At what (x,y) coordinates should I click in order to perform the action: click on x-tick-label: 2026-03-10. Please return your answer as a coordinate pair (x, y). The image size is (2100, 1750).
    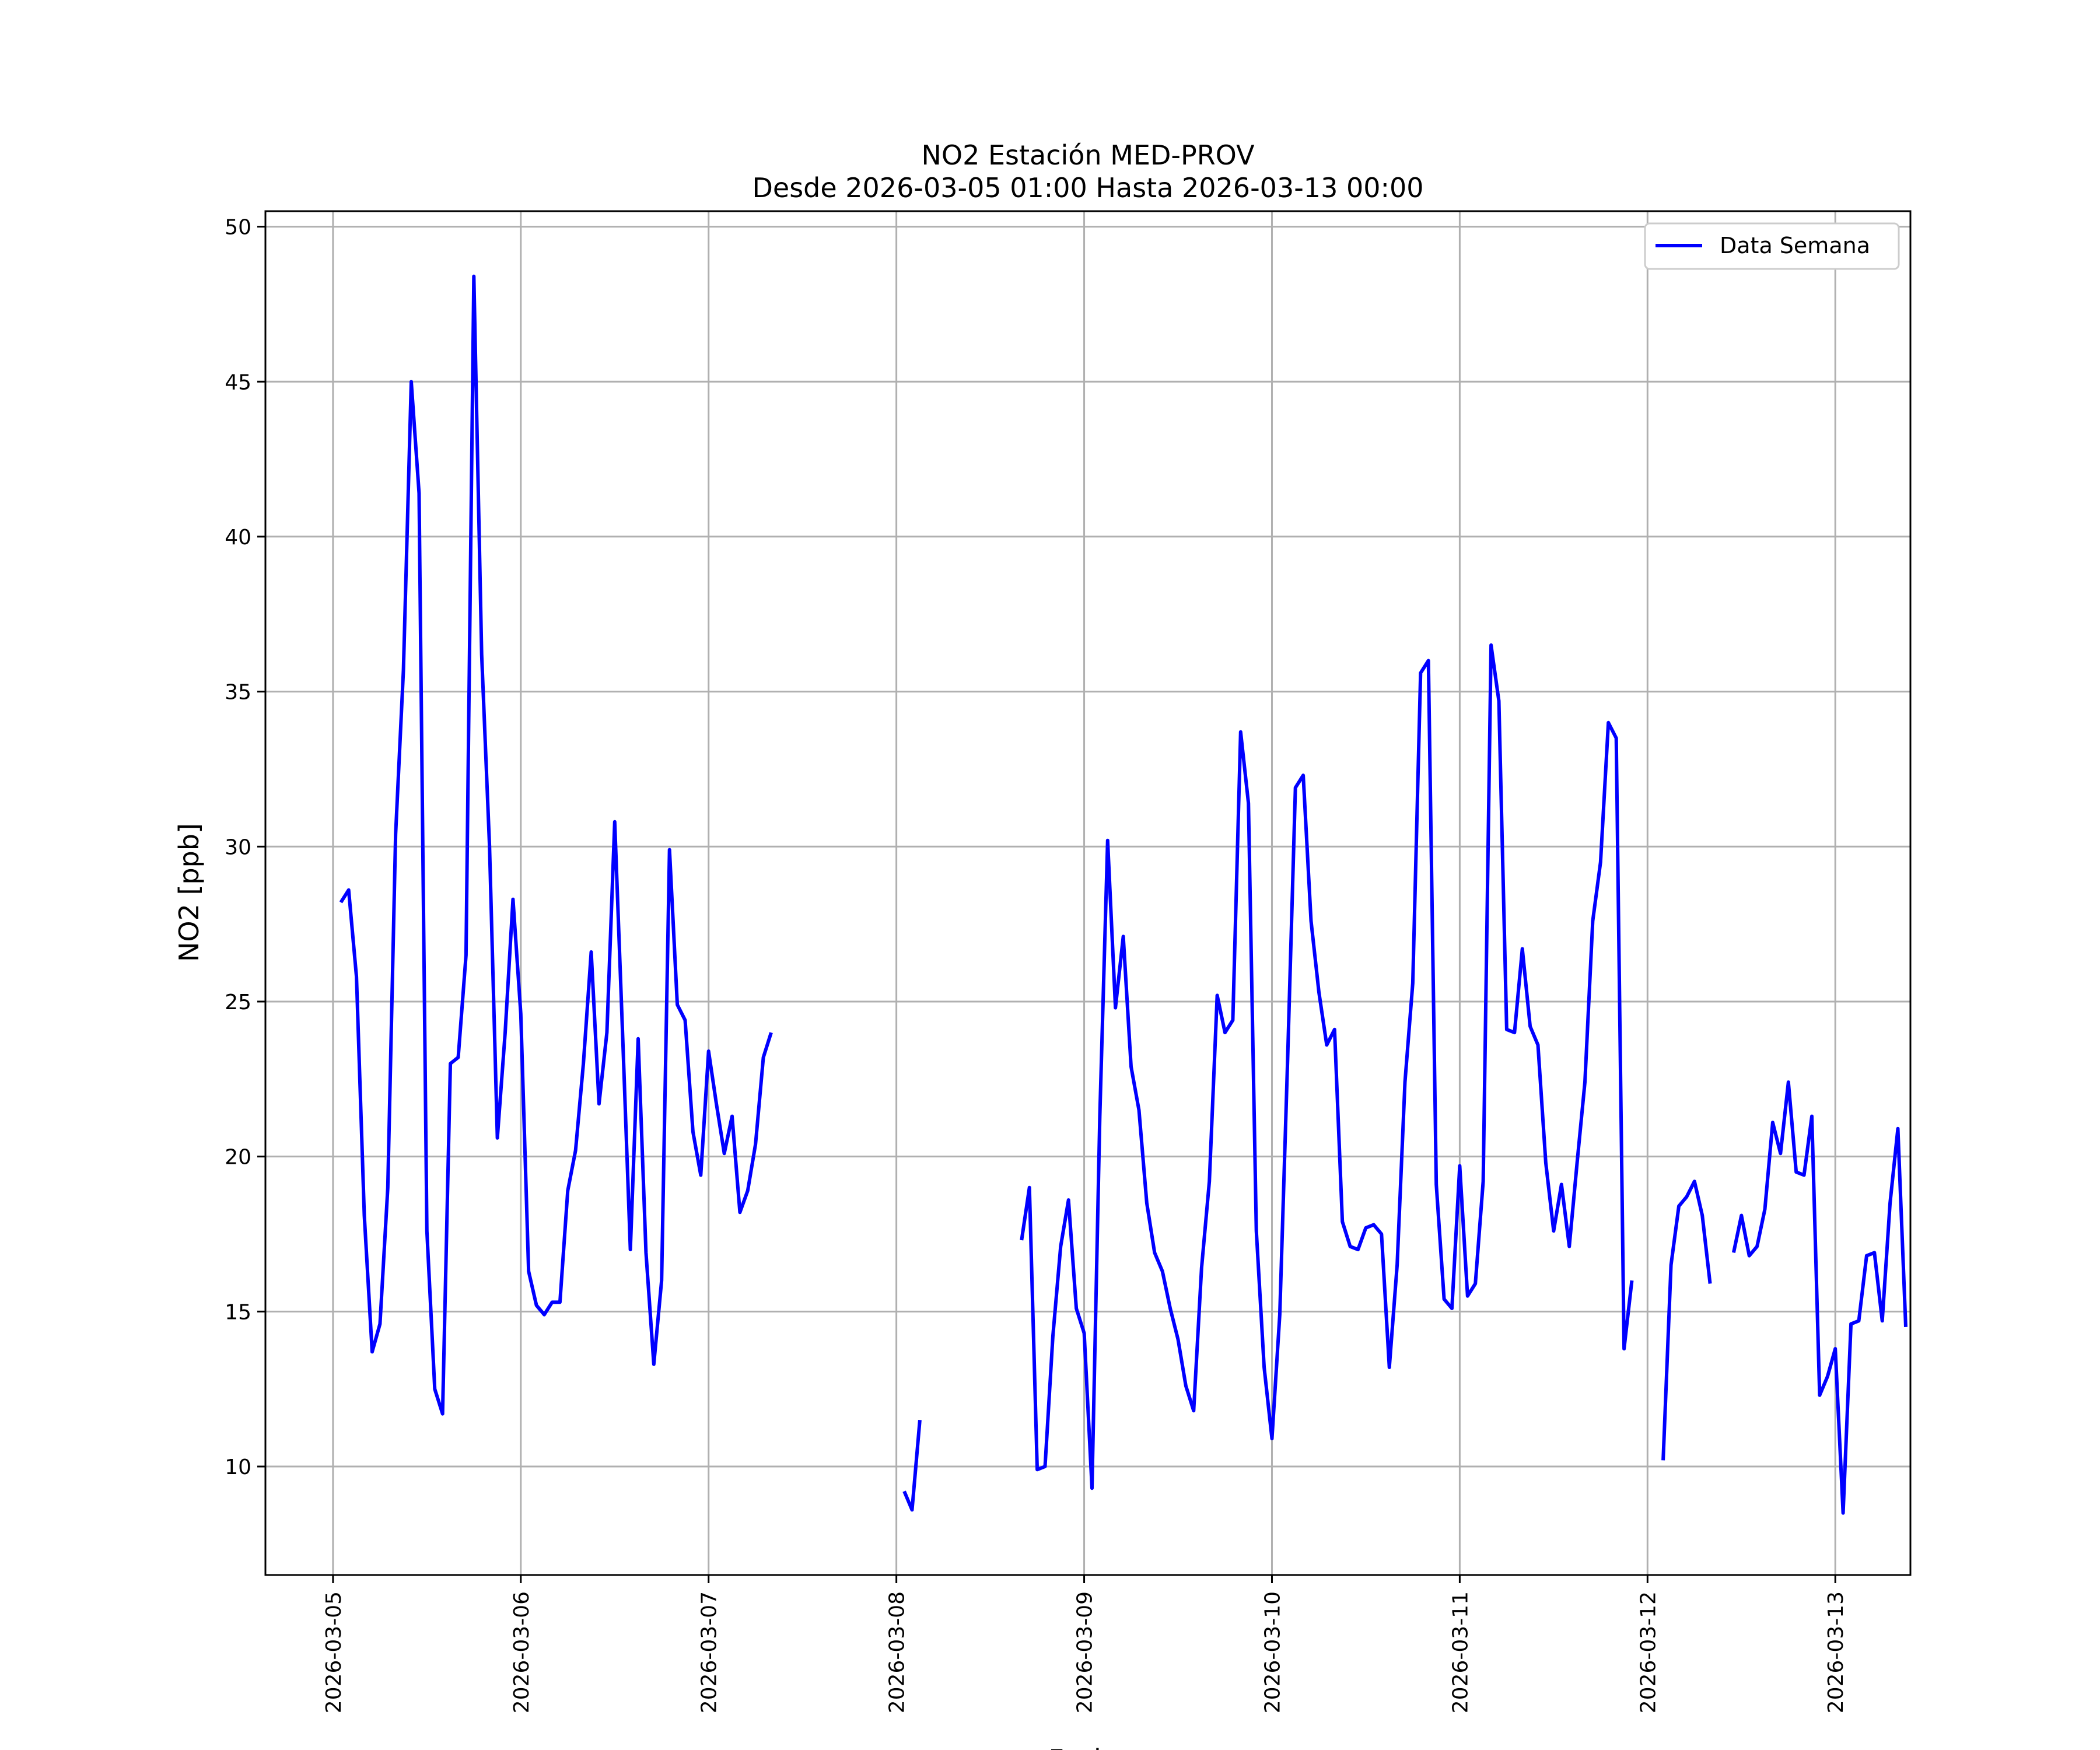
    Looking at the image, I should click on (1272, 1652).